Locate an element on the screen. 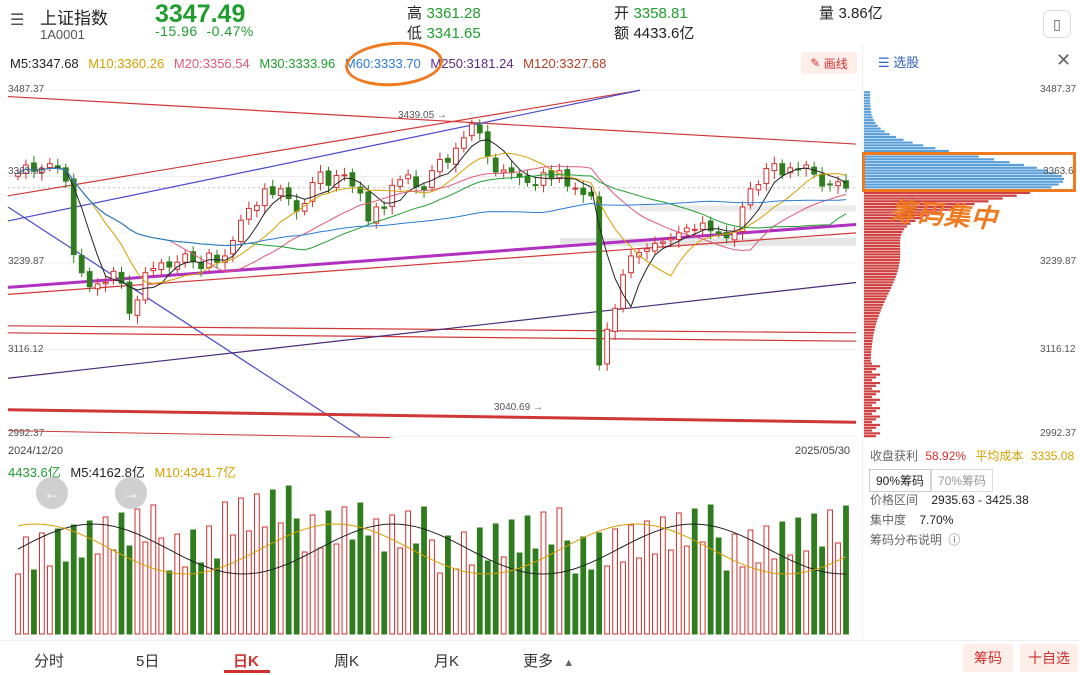  stock-picker-tab: ☰ 选股 is located at coordinates (899, 62).